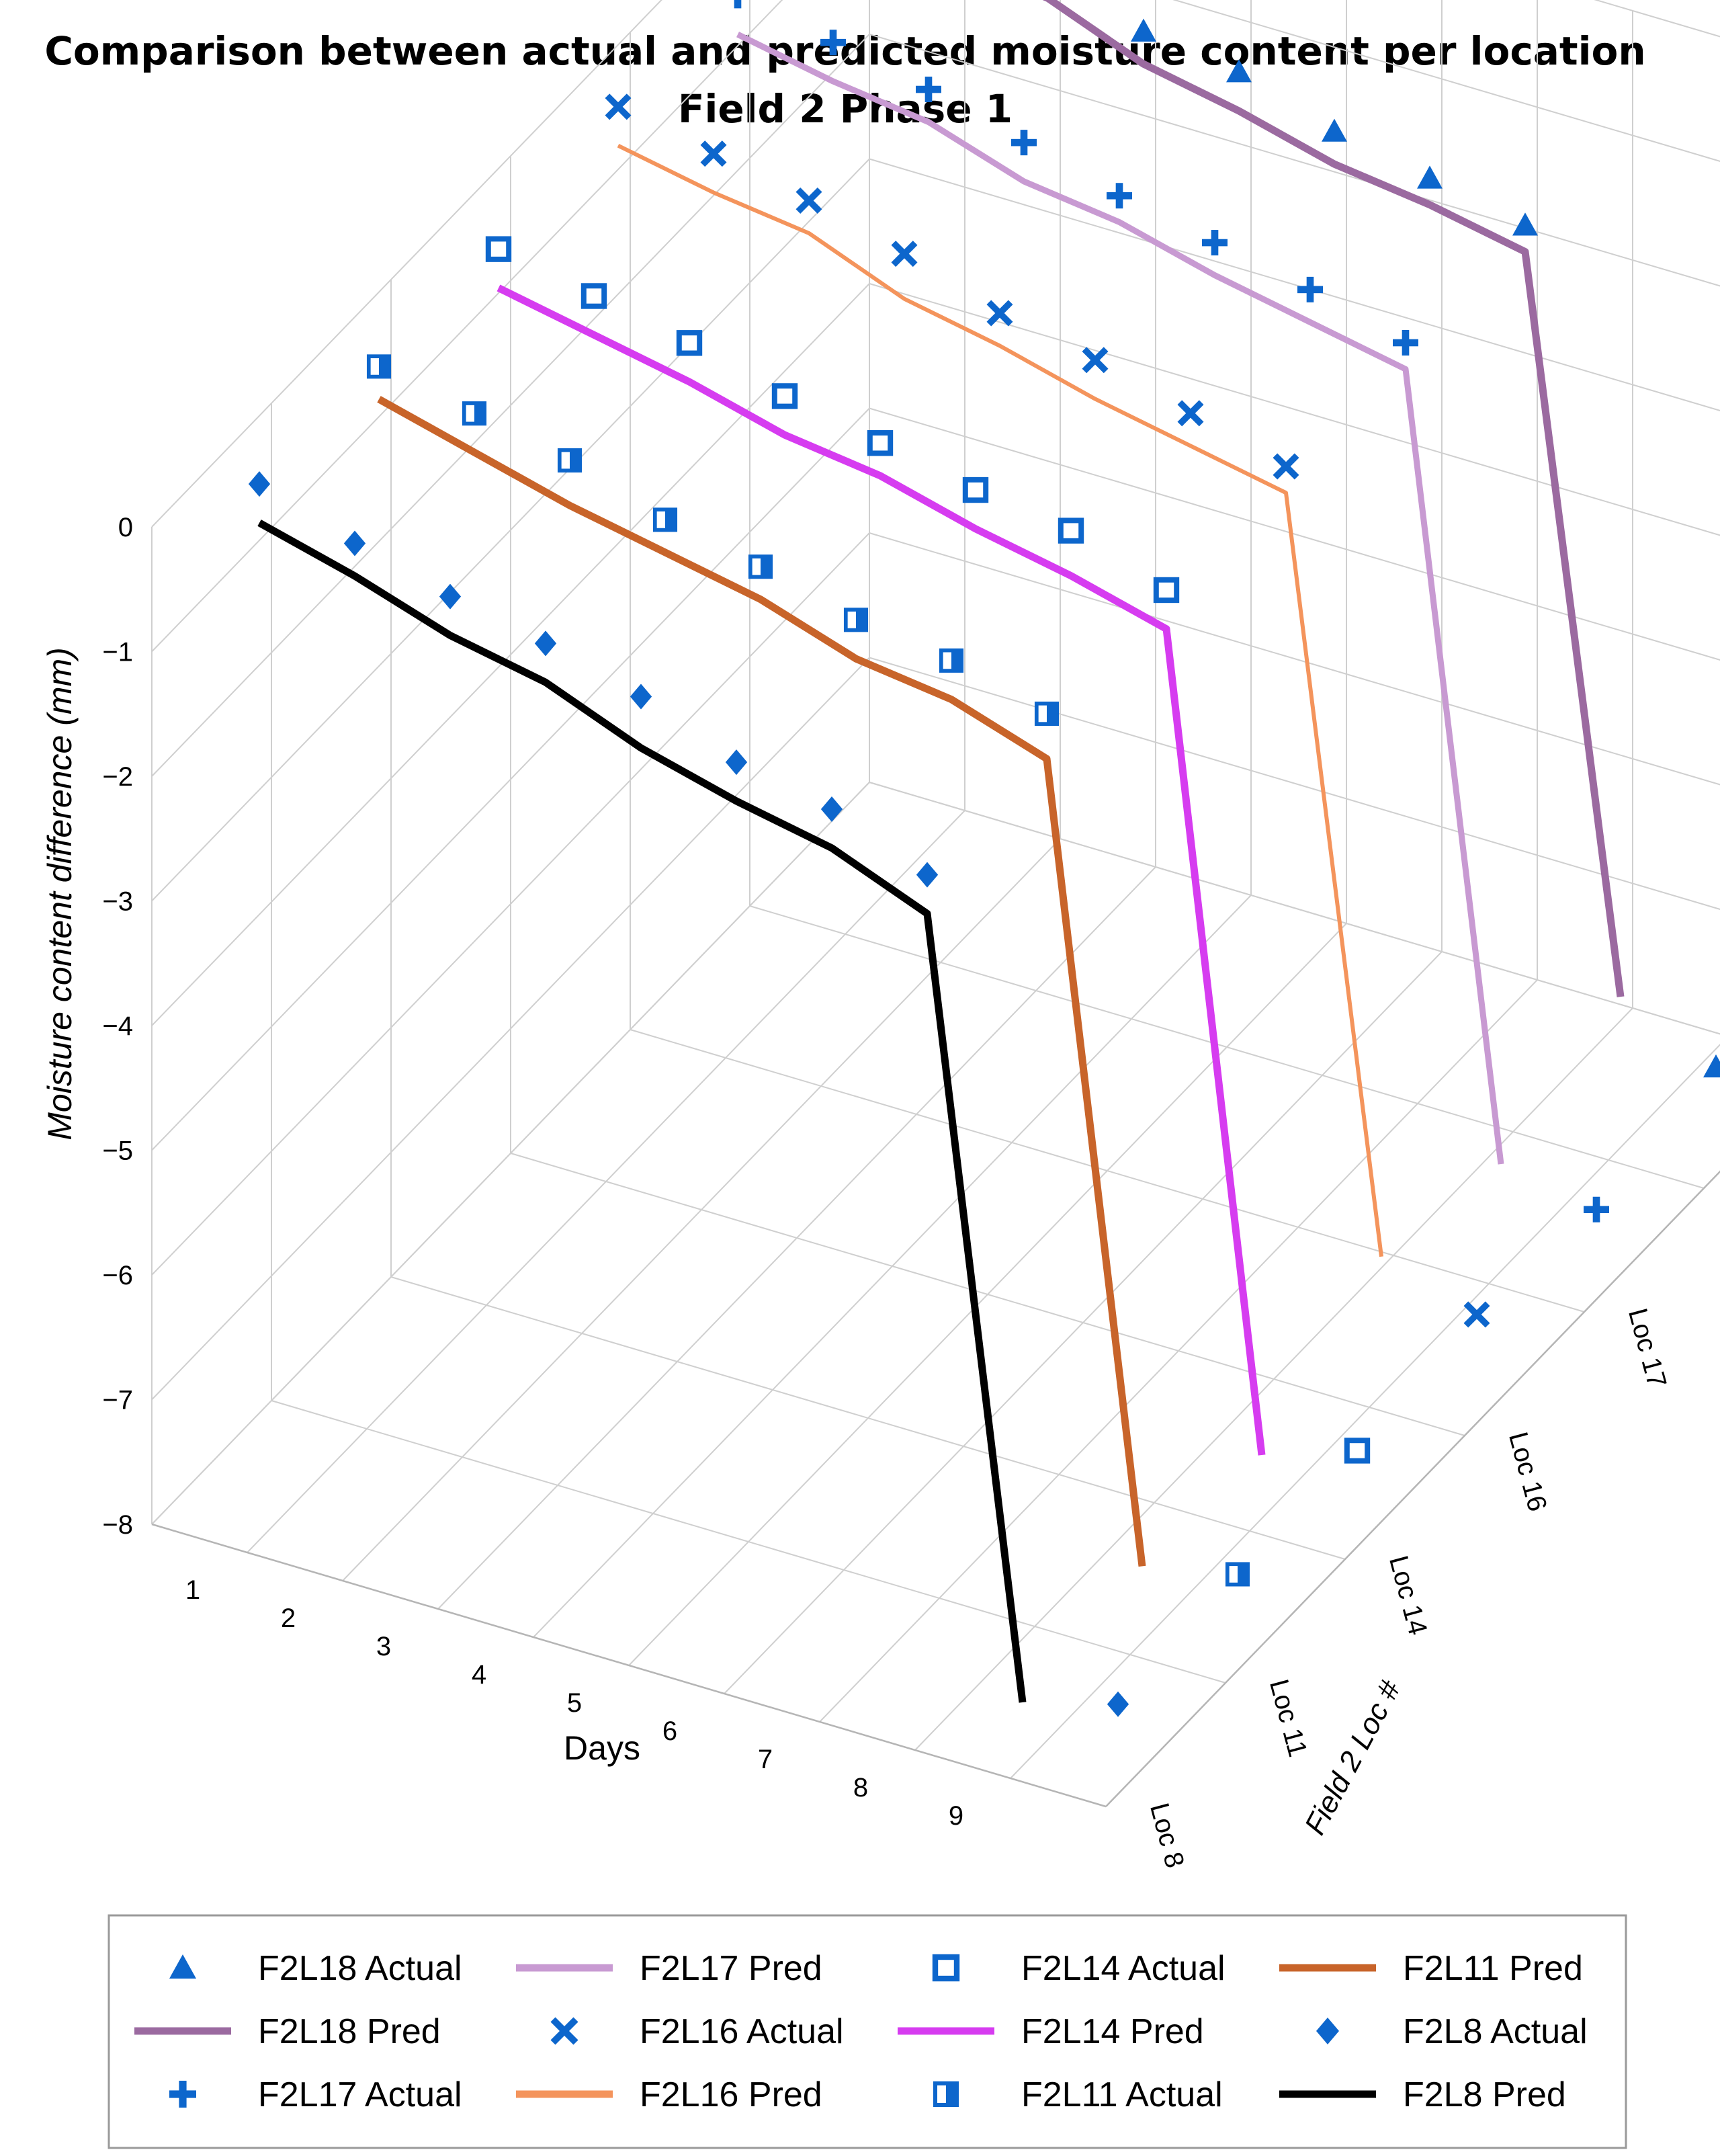 The width and height of the screenshot is (1720, 2156). What do you see at coordinates (731, 2094) in the screenshot?
I see `legend-label: F2L16 Pred` at bounding box center [731, 2094].